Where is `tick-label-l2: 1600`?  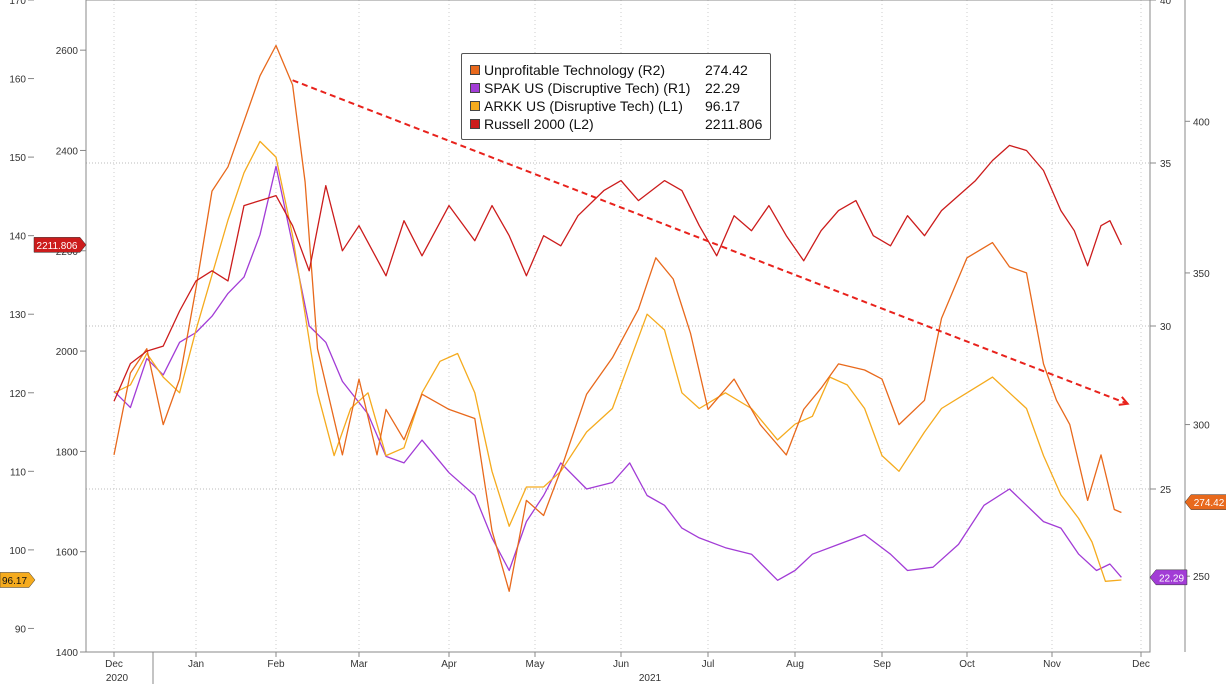 tick-label-l2: 1600 is located at coordinates (67, 553).